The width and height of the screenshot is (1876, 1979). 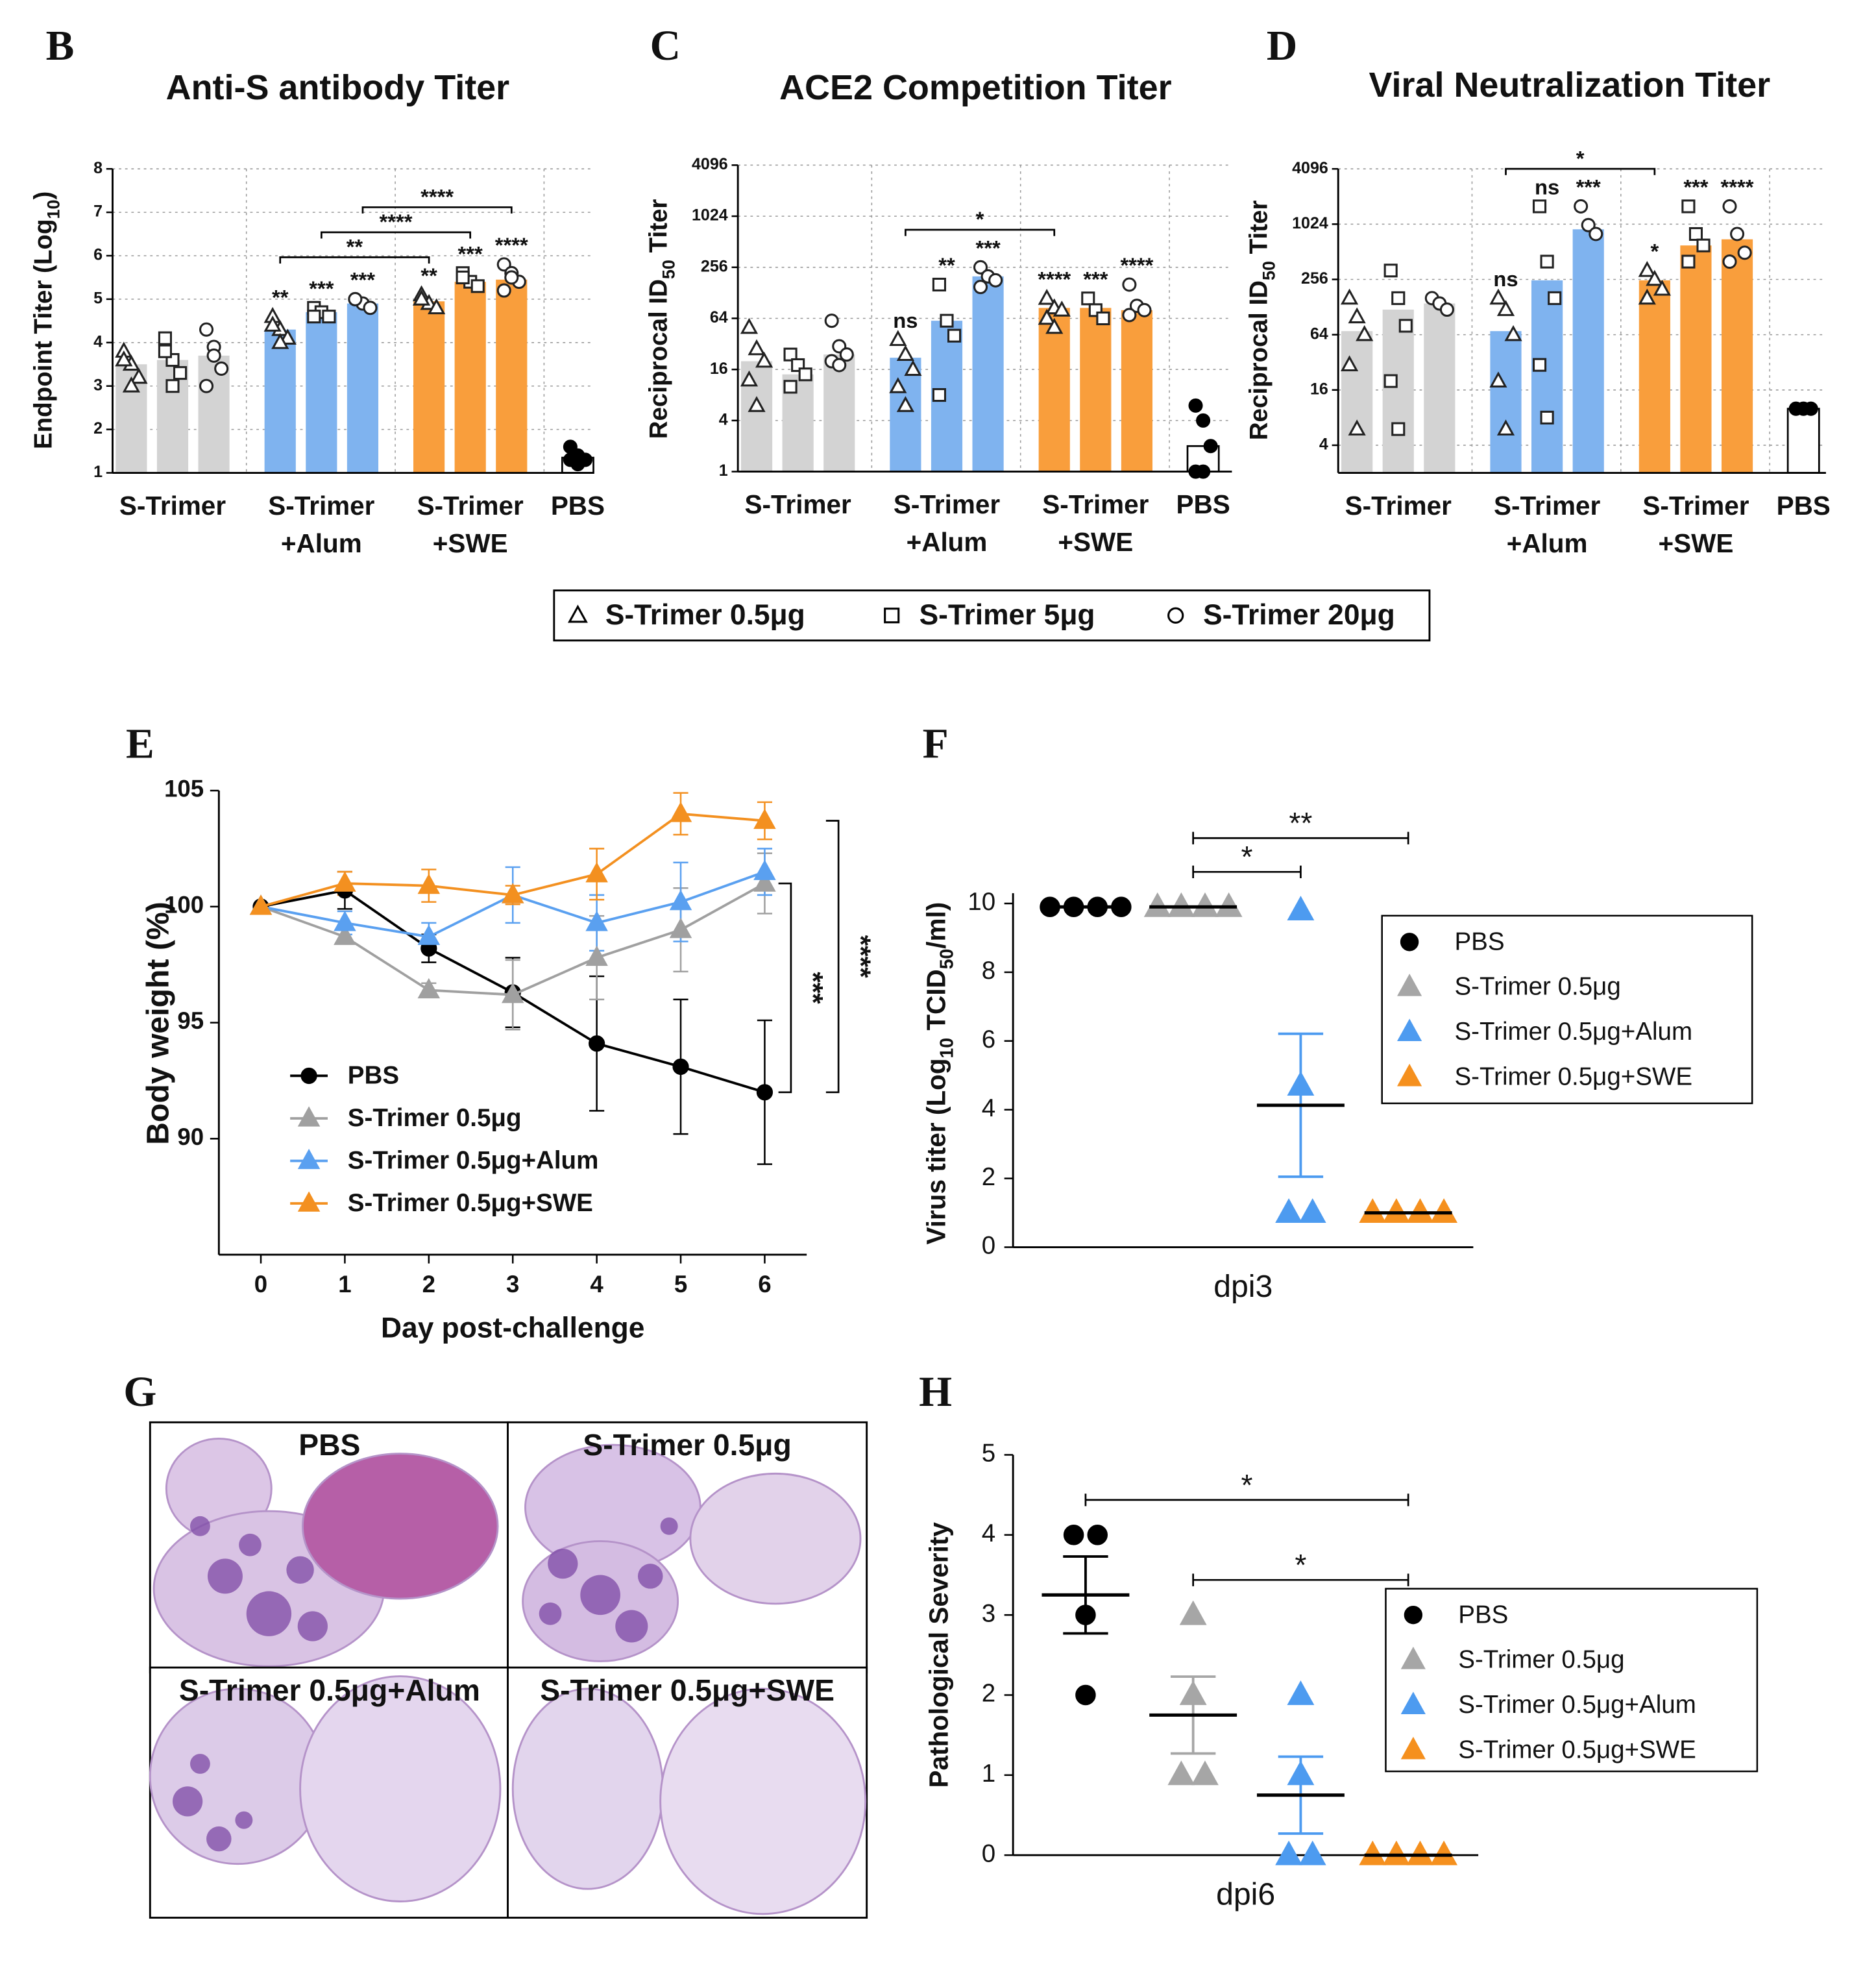 What do you see at coordinates (139, 1392) in the screenshot?
I see `panel-letter: G` at bounding box center [139, 1392].